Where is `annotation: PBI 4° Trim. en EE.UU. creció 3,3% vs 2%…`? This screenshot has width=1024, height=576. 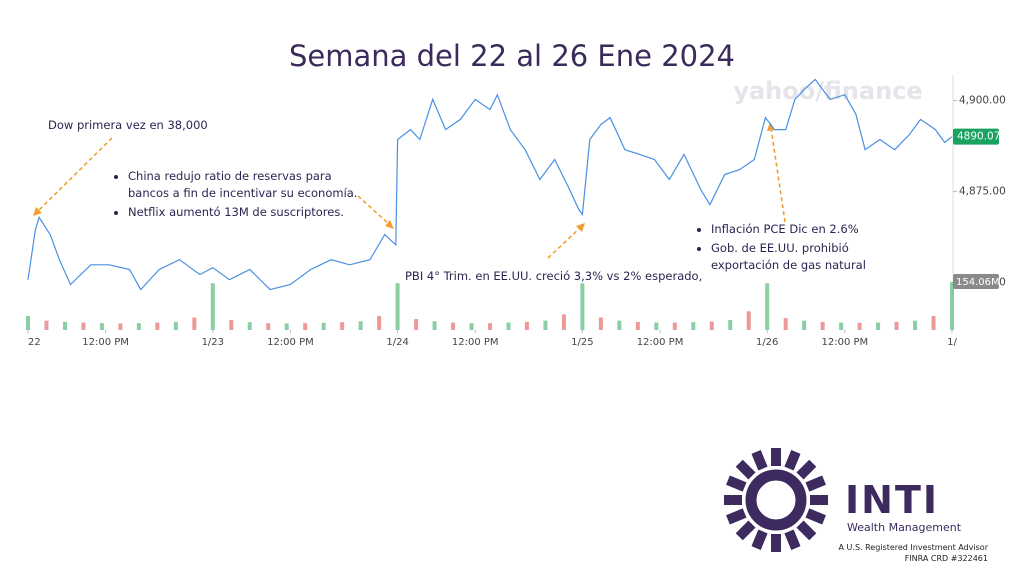
annotation: PBI 4° Trim. en EE.UU. creció 3,3% vs 2%… is located at coordinates (553, 276).